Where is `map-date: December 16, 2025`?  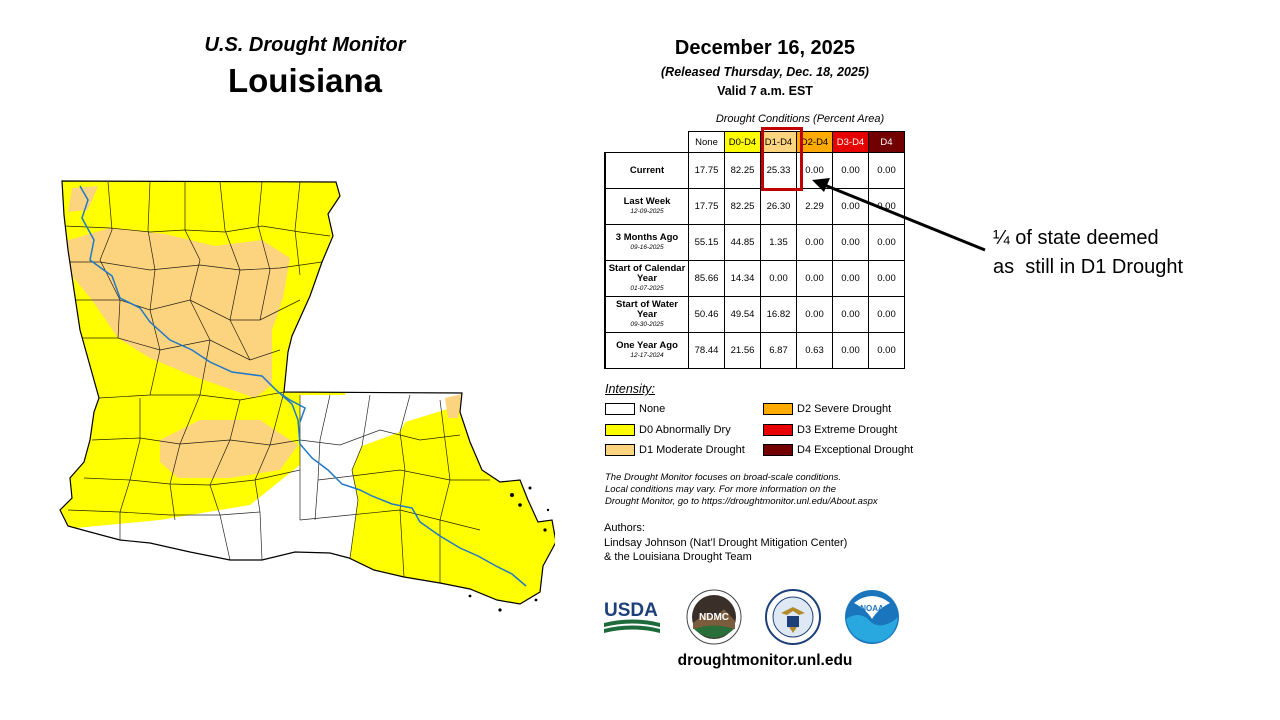
map-date: December 16, 2025 is located at coordinates (765, 48).